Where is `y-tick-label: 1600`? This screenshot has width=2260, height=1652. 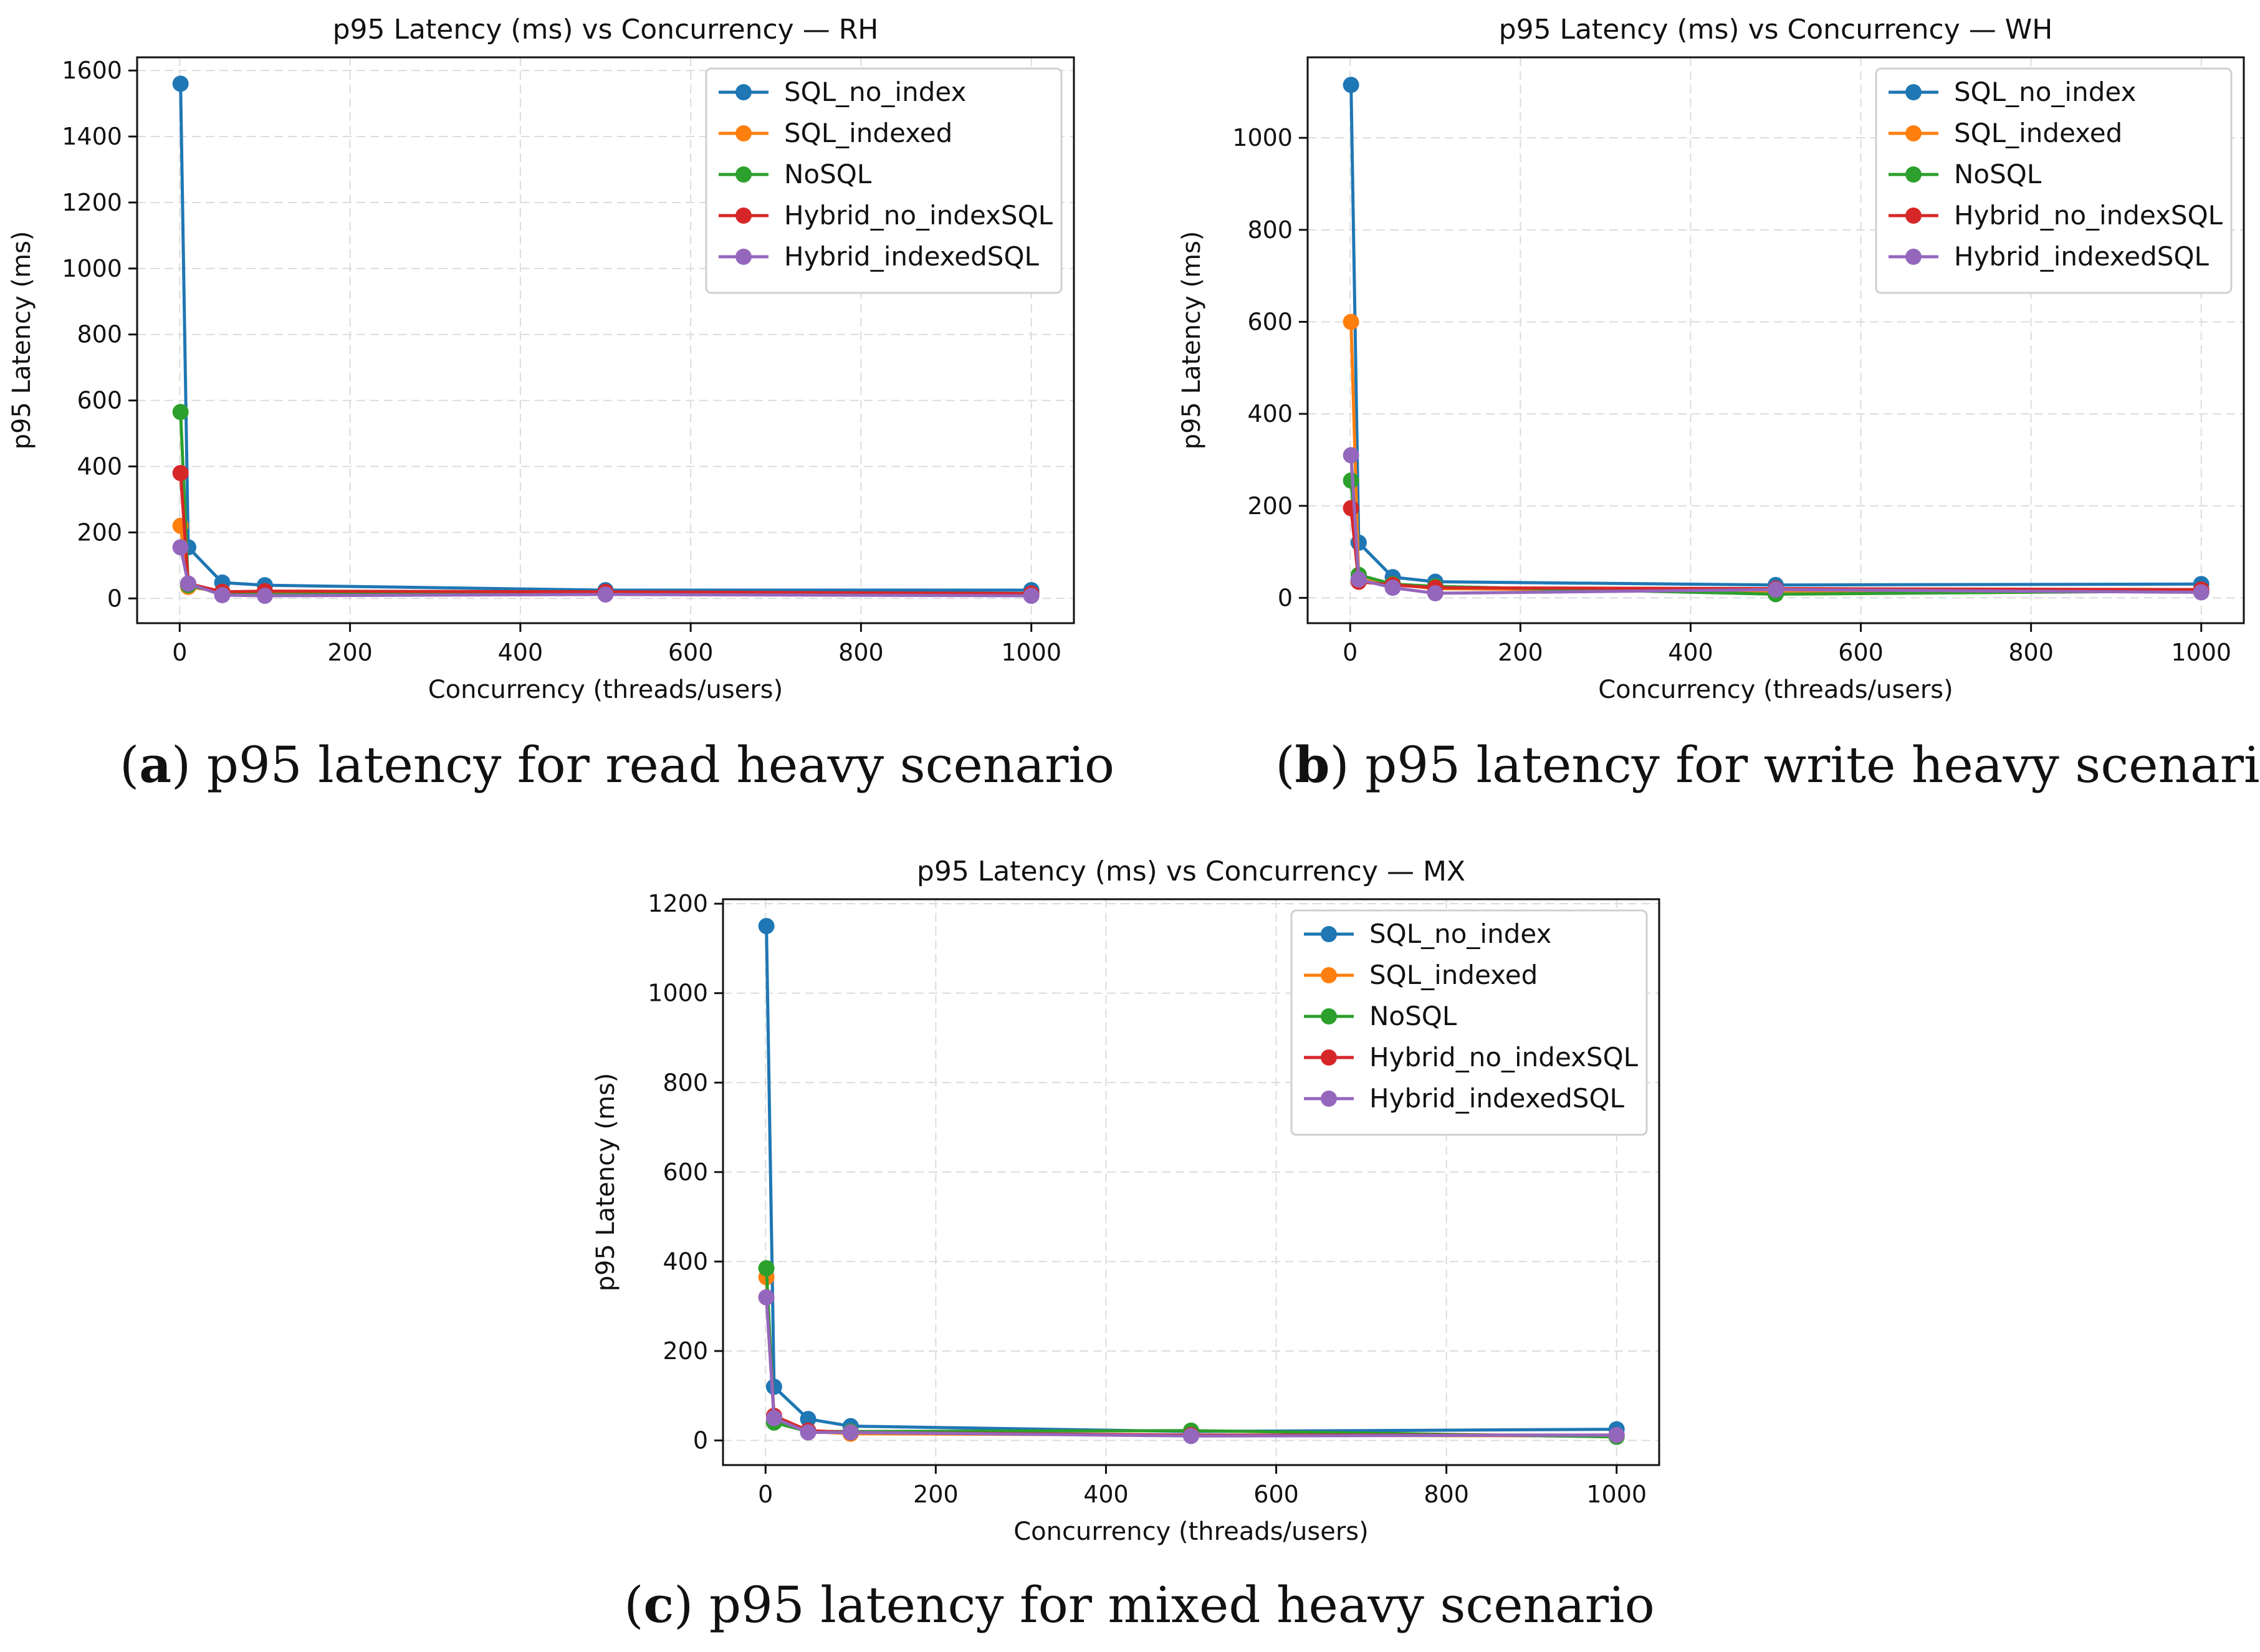 y-tick-label: 1600 is located at coordinates (92, 70).